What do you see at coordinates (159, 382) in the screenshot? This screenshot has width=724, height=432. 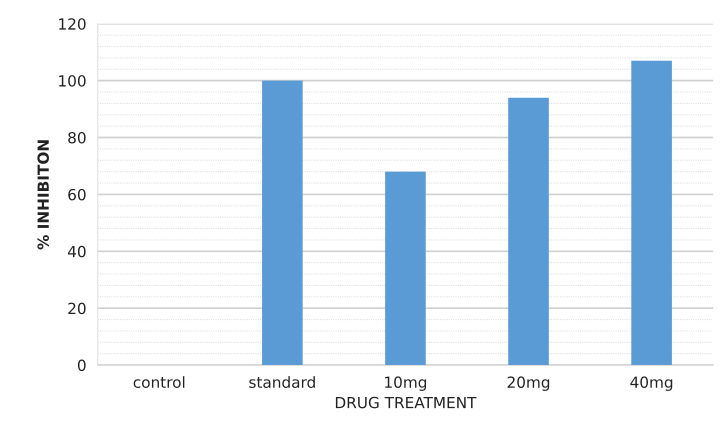 I see `x-tick-label: control` at bounding box center [159, 382].